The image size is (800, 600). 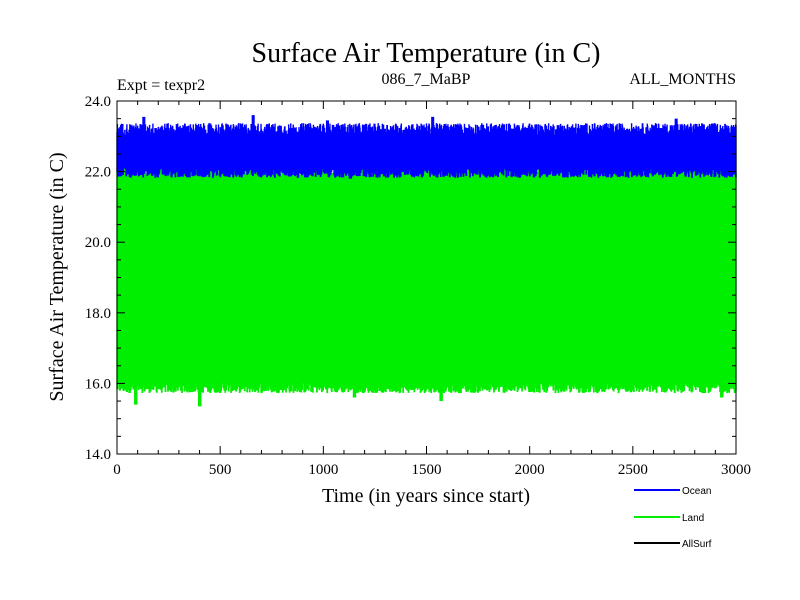 I want to click on x-tick-label: 3000, so click(x=736, y=470).